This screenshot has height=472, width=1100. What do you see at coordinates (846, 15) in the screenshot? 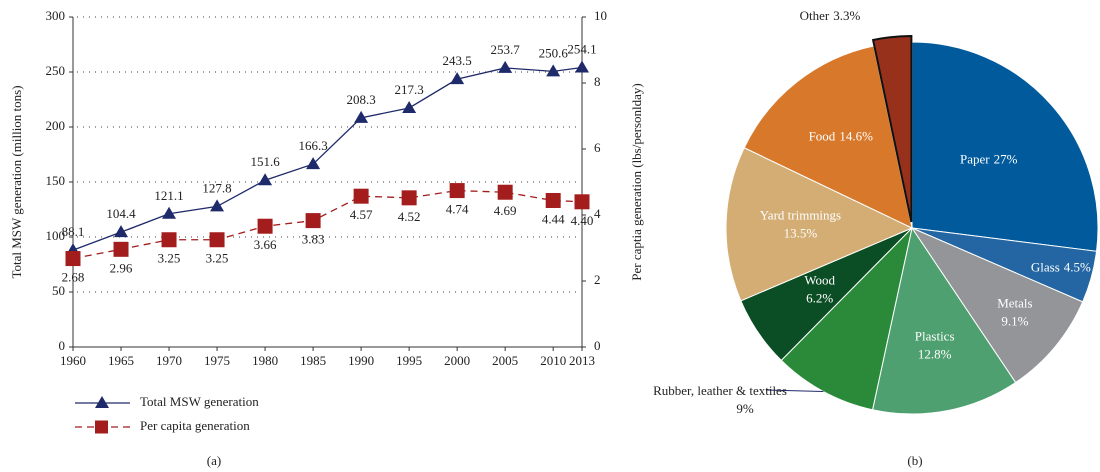
I see `slice-value: 3.3%` at bounding box center [846, 15].